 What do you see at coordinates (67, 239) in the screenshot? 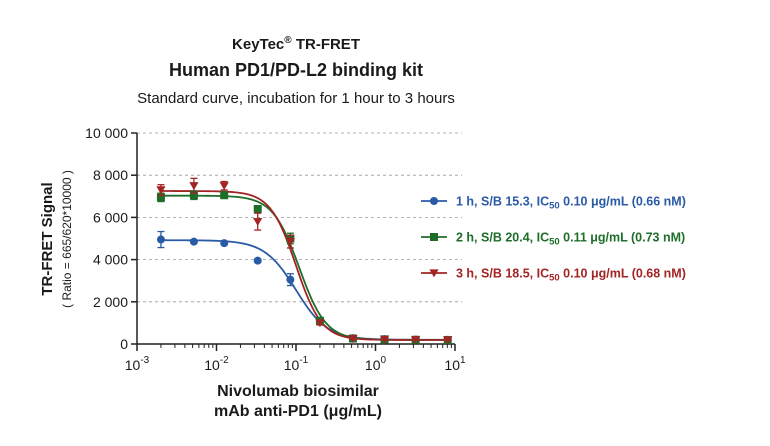
I see `y-axis-sublabel: ( Ratio = 665/620*10000 )` at bounding box center [67, 239].